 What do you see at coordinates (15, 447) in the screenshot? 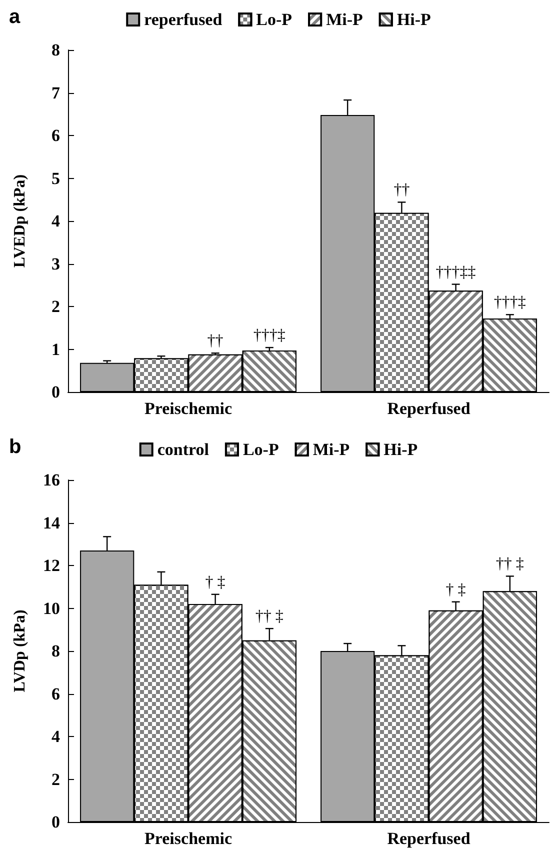
I see `chart-title: b` at bounding box center [15, 447].